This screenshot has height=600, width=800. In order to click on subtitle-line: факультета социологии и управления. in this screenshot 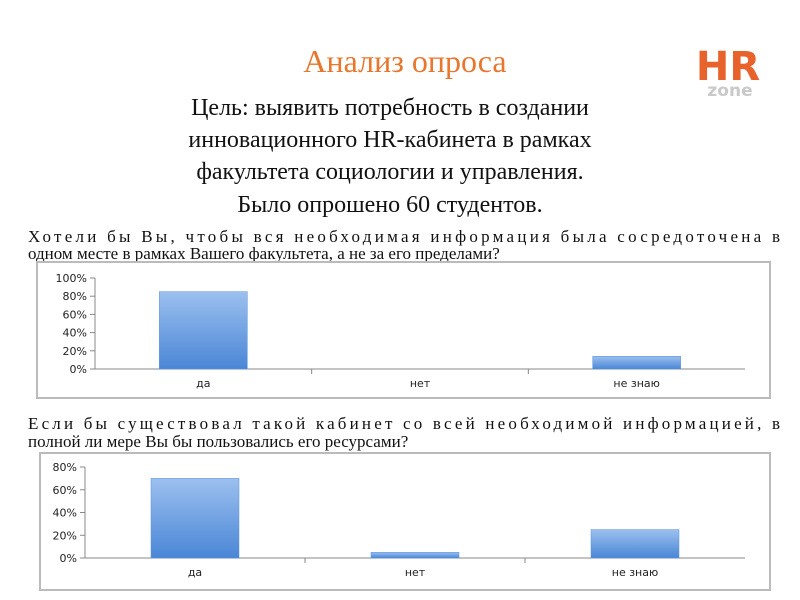, I will do `click(389, 172)`.